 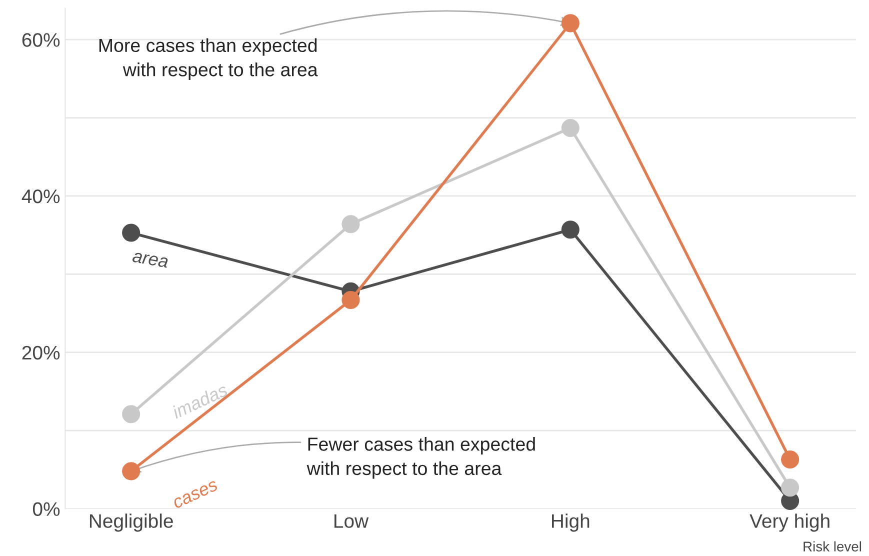 I want to click on y-tick-label: 60%, so click(x=41, y=40).